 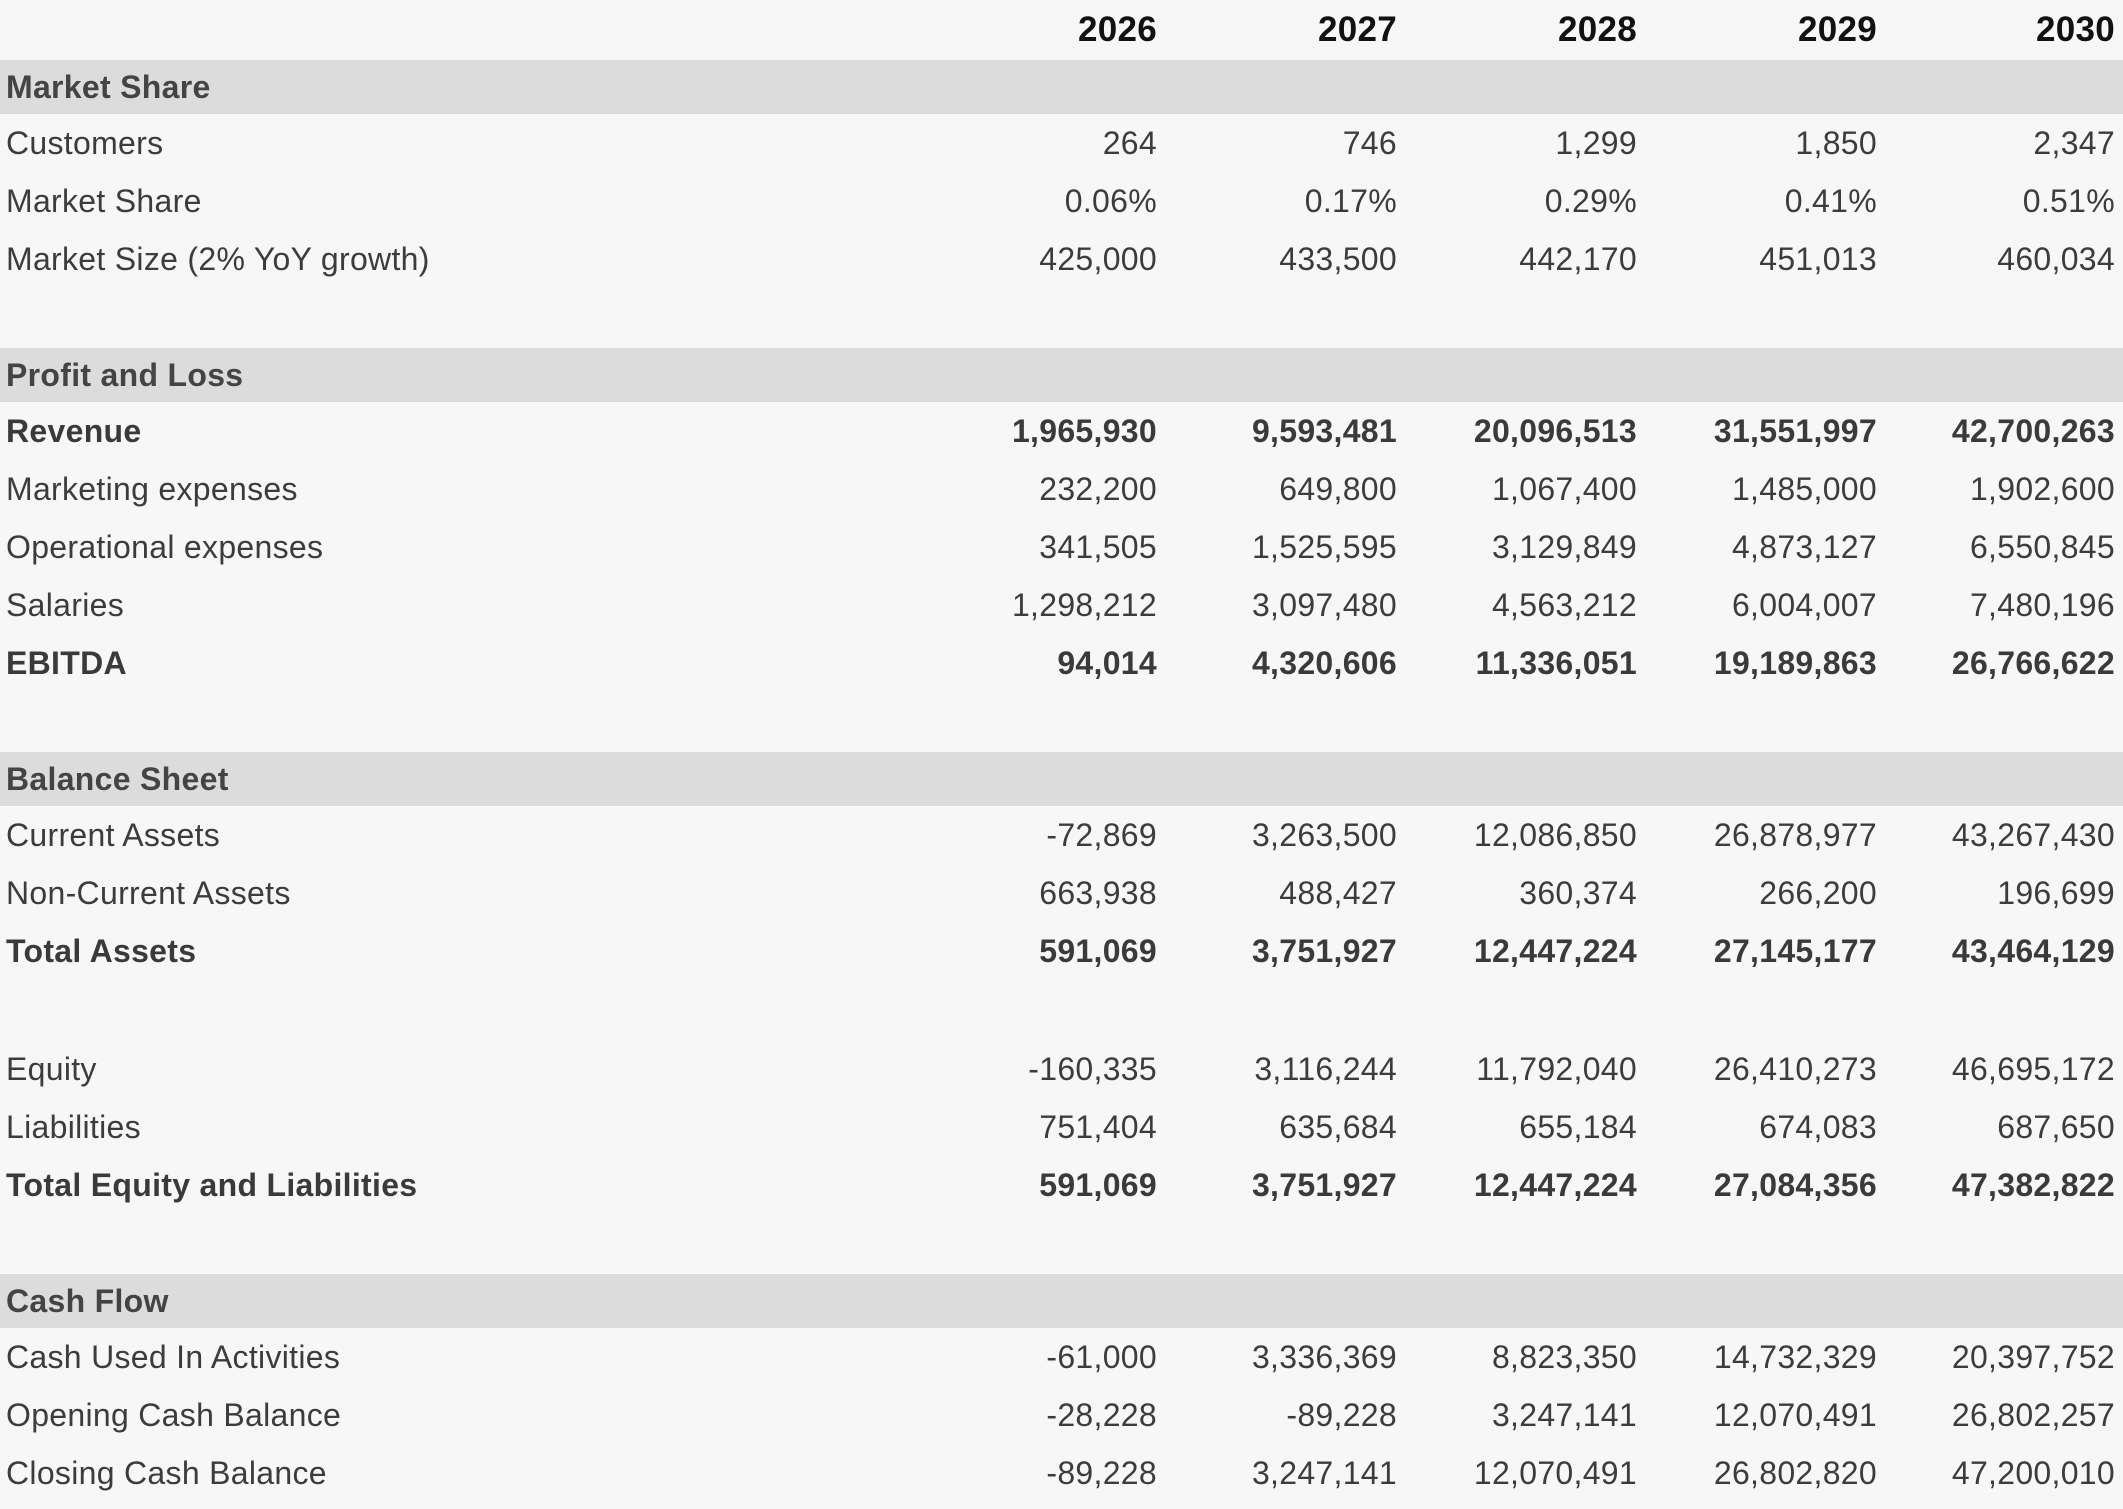 What do you see at coordinates (1061, 779) in the screenshot?
I see `section-header-row: Balance Sheet` at bounding box center [1061, 779].